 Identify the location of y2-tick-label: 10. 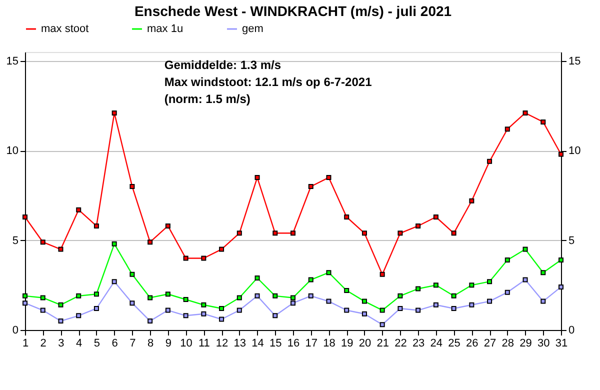
(574, 151).